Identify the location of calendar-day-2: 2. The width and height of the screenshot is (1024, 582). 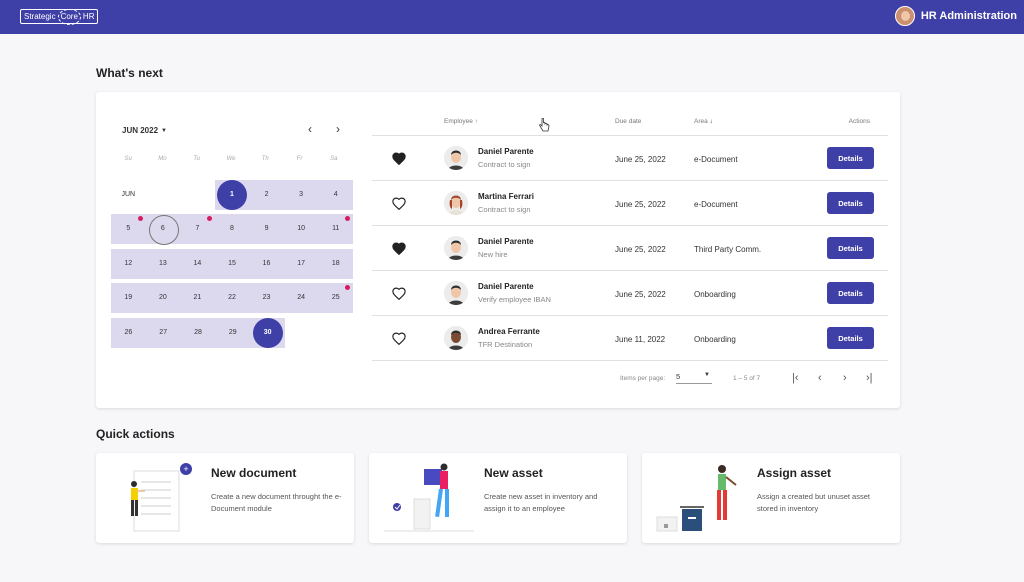
(266, 194).